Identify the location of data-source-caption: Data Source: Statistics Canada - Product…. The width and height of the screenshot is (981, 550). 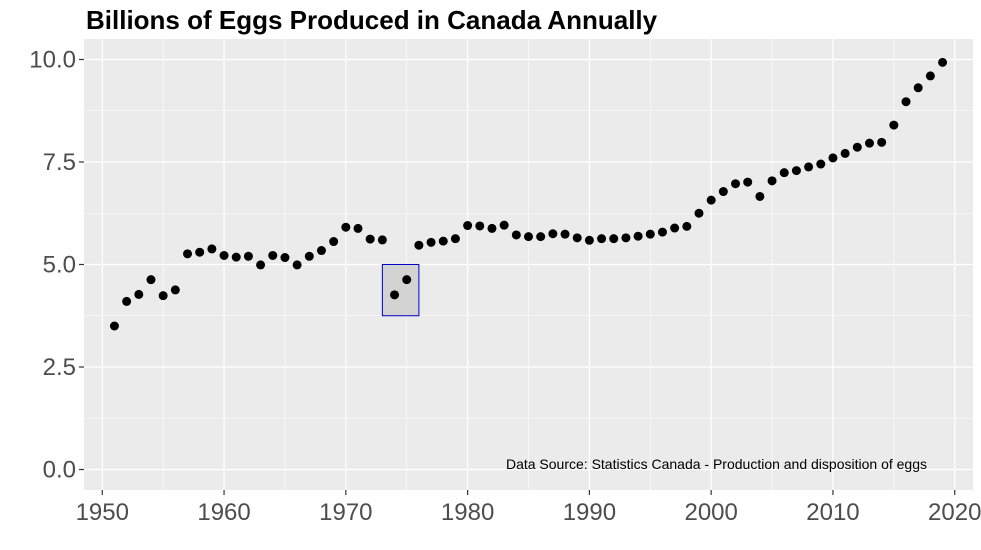
(716, 464).